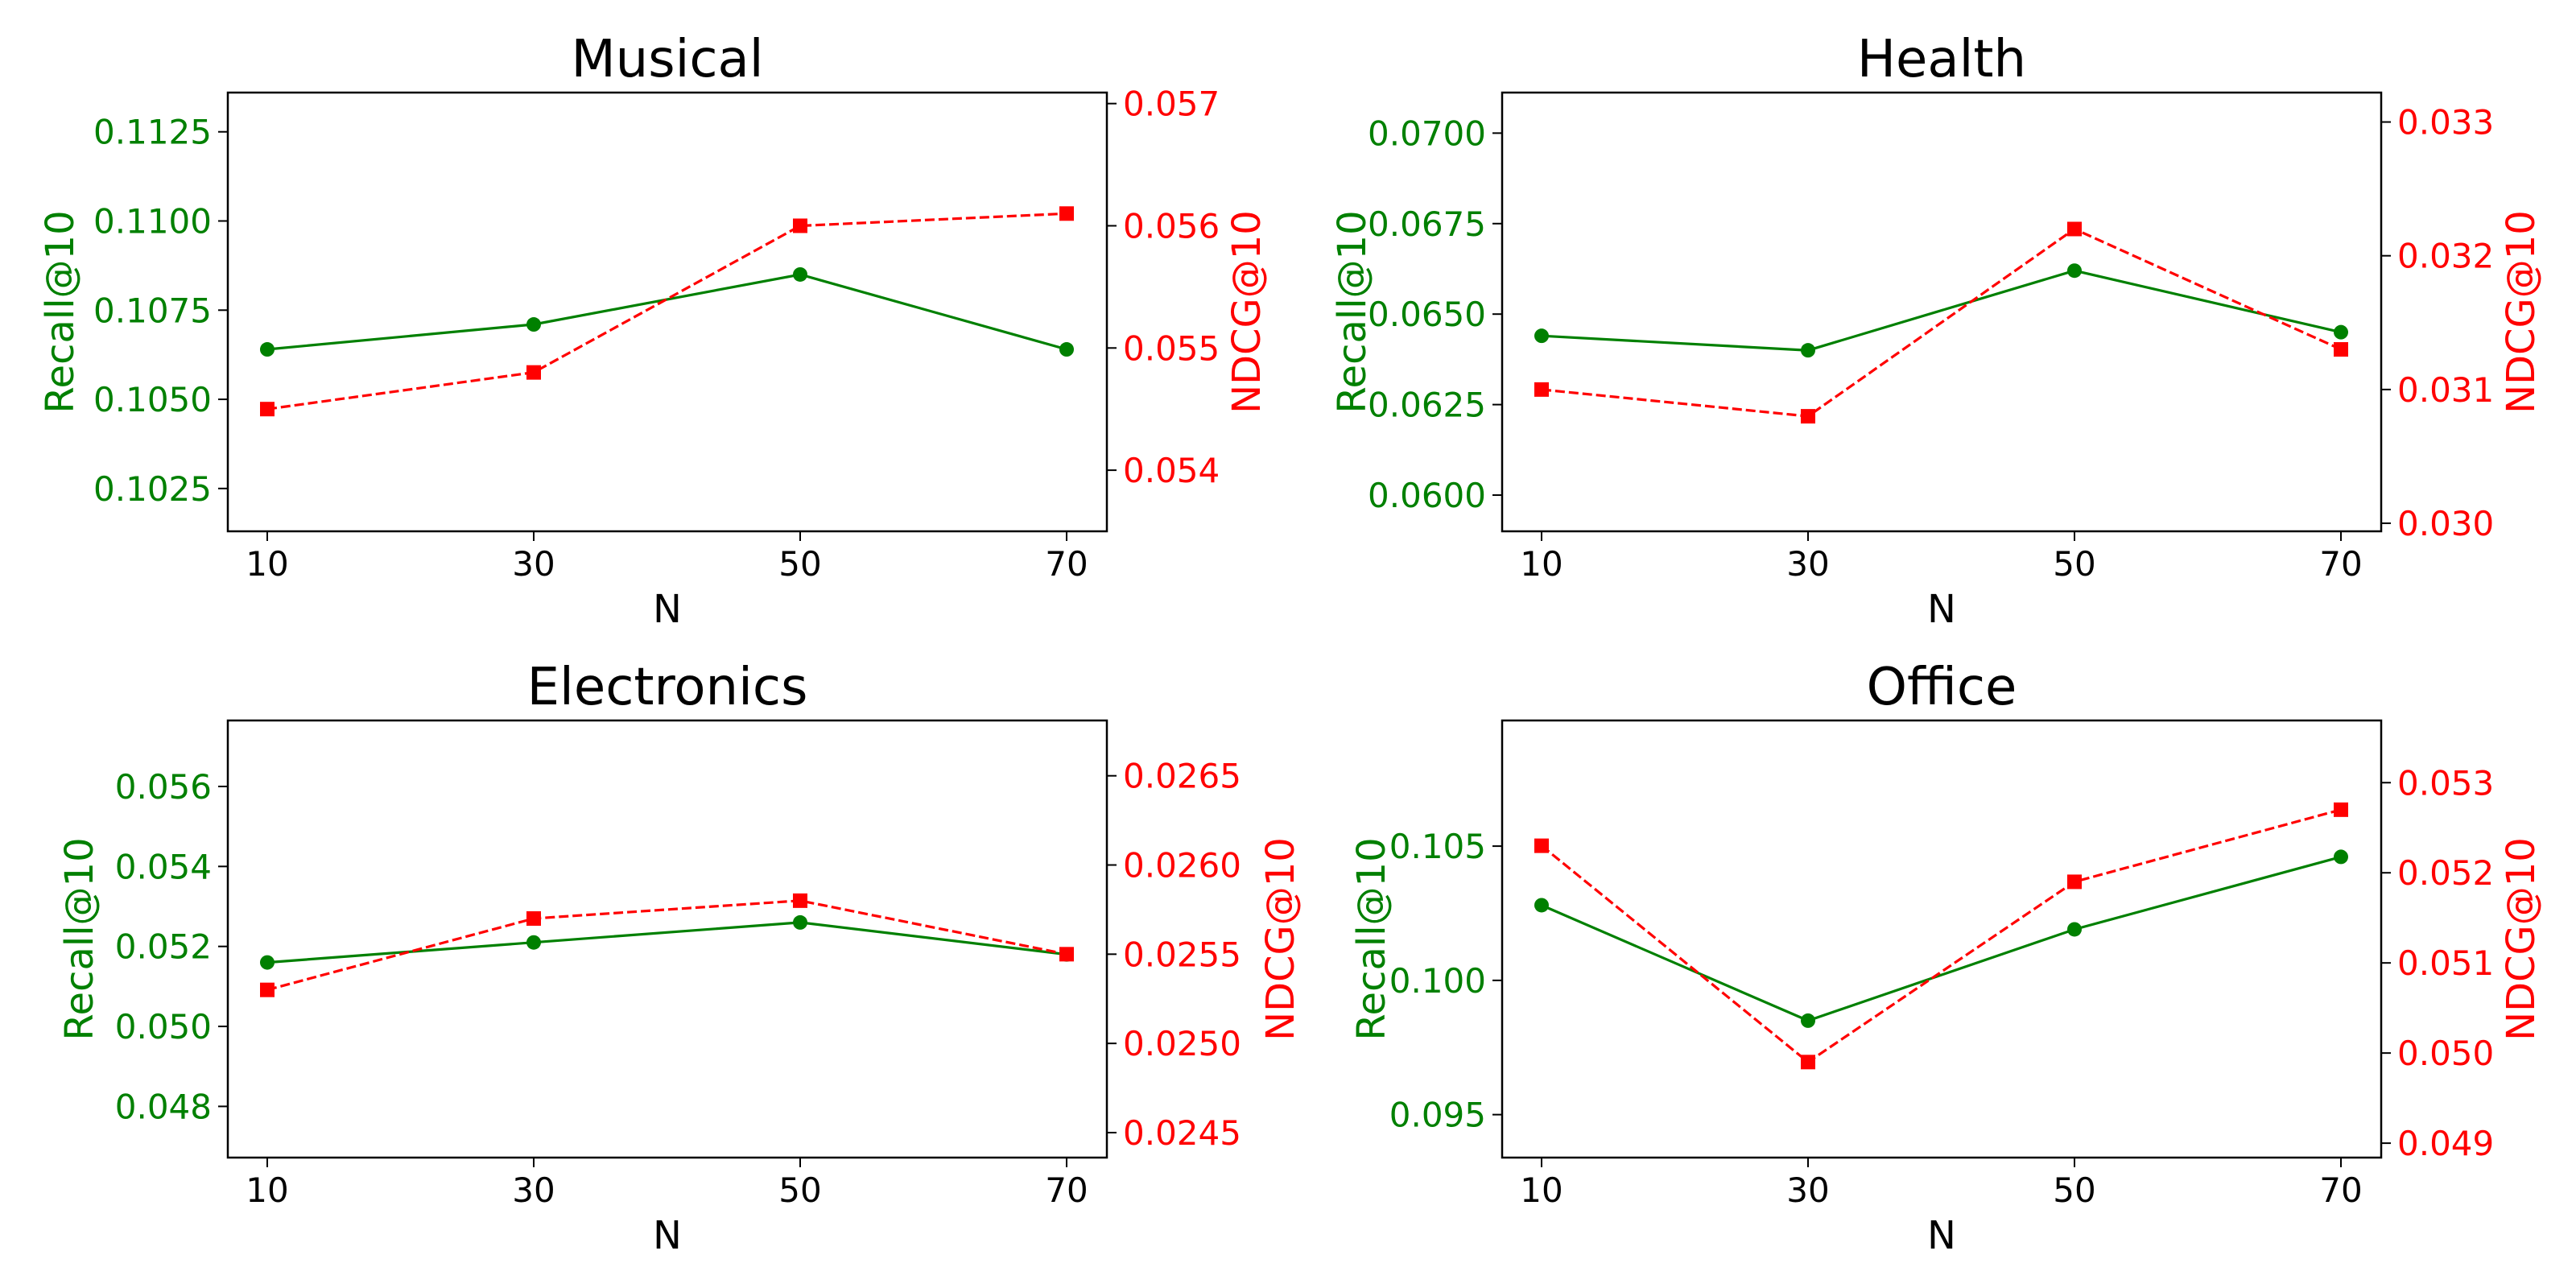 This screenshot has height=1288, width=2576. Describe the element at coordinates (152, 132) in the screenshot. I see `left-tick-label: 0.1125` at that location.